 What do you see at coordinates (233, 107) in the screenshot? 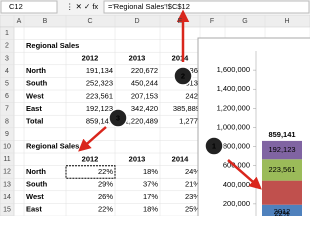
I see `y-tick-label: 1,200,000` at bounding box center [233, 107].